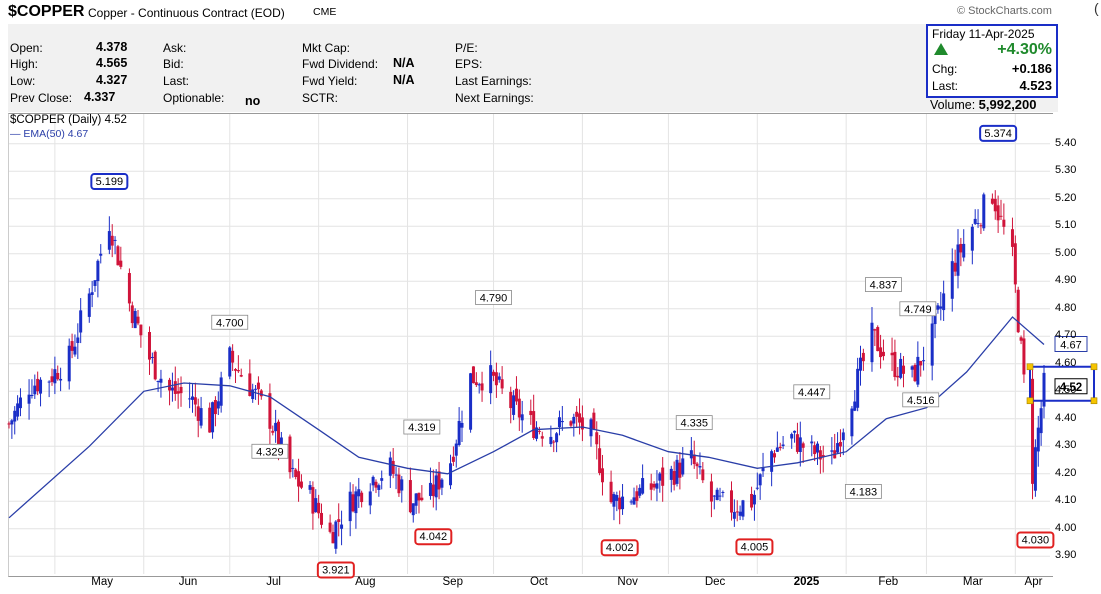 Image resolution: width=1101 pixels, height=594 pixels. I want to click on exchange: CME, so click(325, 12).